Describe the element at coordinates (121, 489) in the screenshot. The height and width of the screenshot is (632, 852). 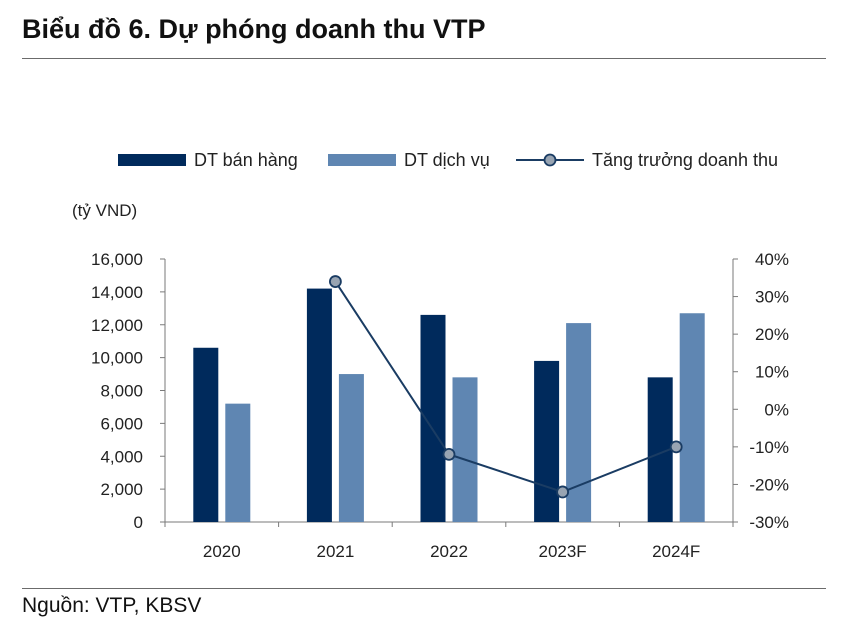
I see `y-left-tick-label: 2,000` at that location.